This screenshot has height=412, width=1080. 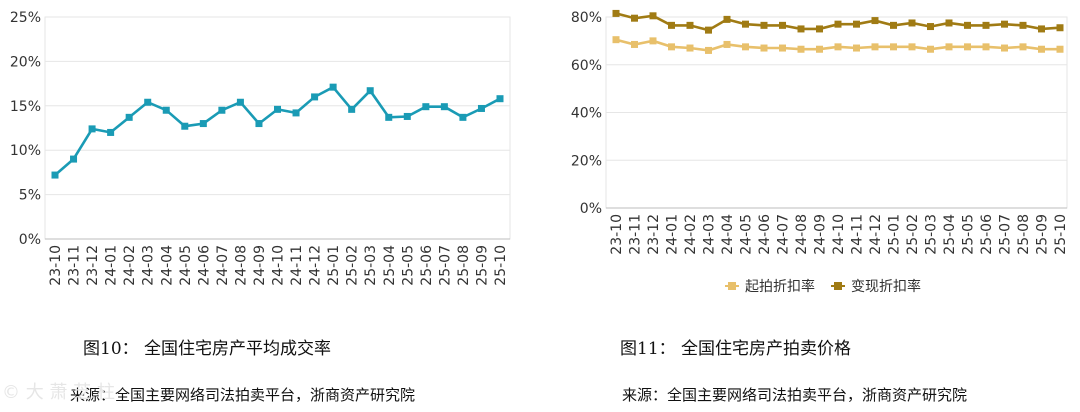 I want to click on x-tick-label: 24-08, so click(x=802, y=234).